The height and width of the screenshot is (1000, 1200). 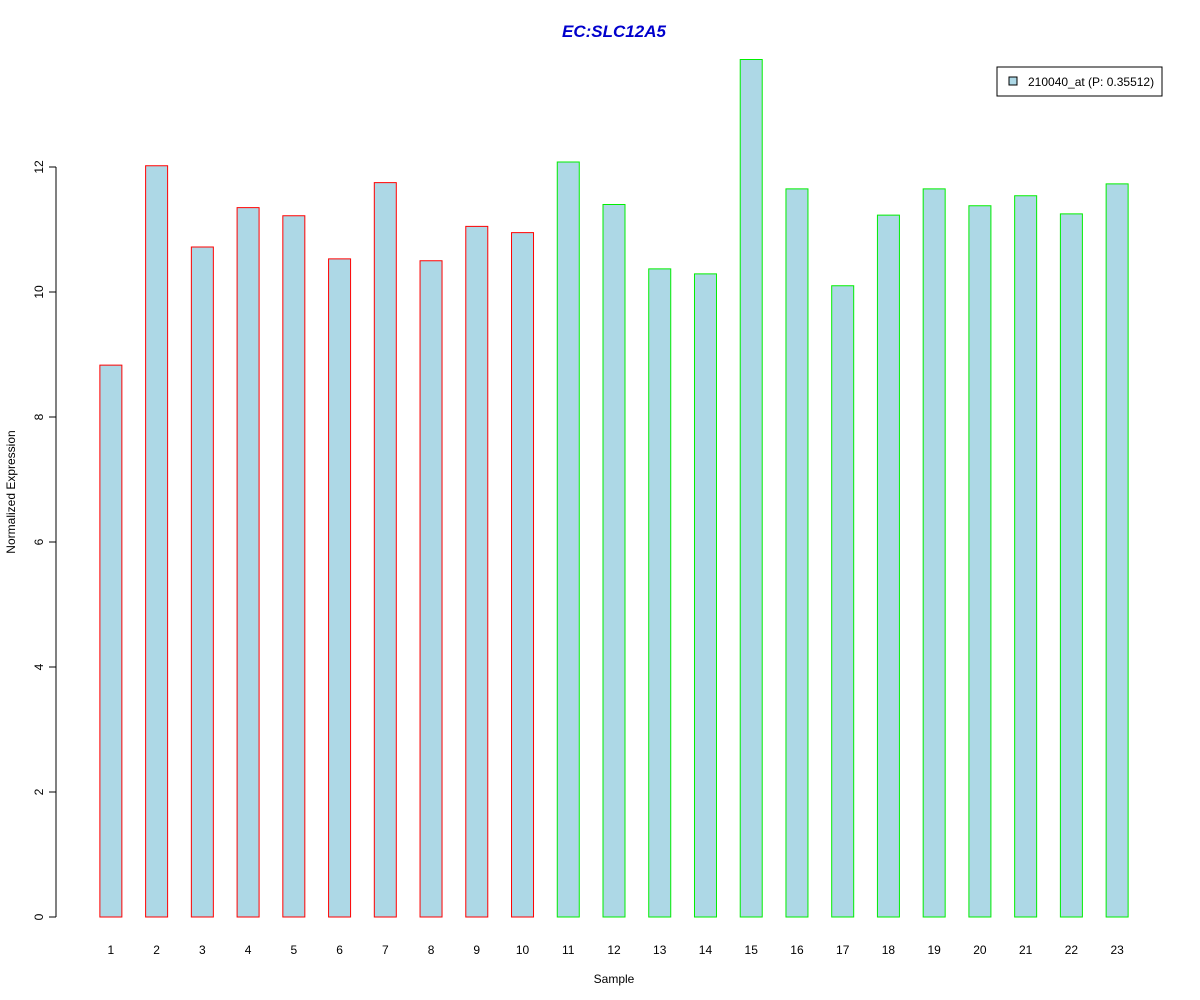 What do you see at coordinates (202, 950) in the screenshot?
I see `x-tick-label: 3` at bounding box center [202, 950].